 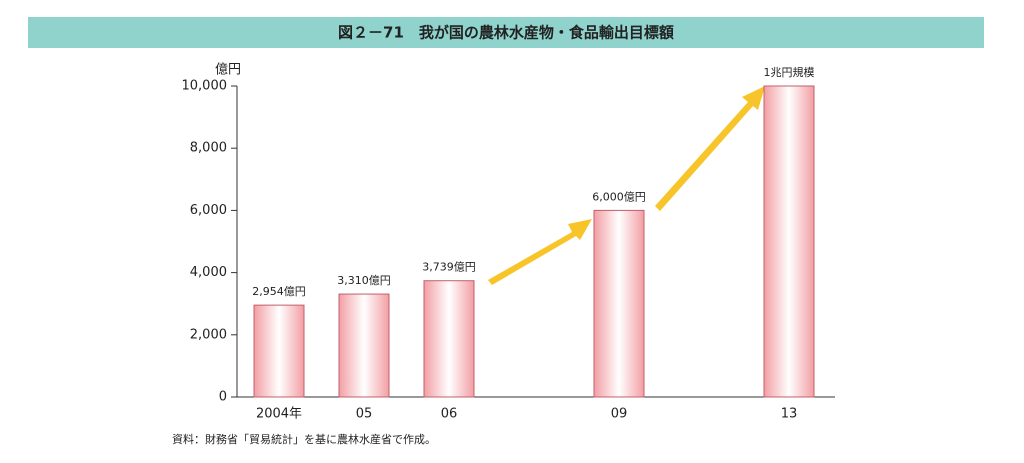 What do you see at coordinates (208, 210) in the screenshot?
I see `y-tick-label: 6,000` at bounding box center [208, 210].